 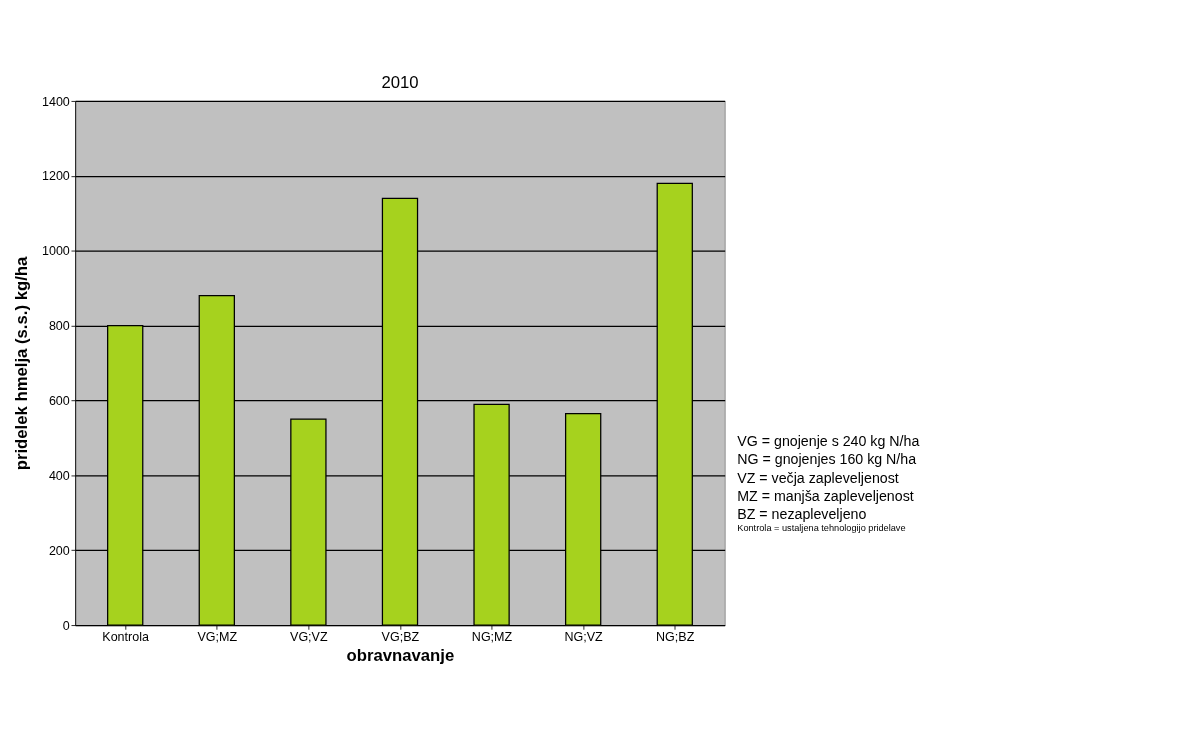 What do you see at coordinates (55, 251) in the screenshot?
I see `y-tick-label: 1000` at bounding box center [55, 251].